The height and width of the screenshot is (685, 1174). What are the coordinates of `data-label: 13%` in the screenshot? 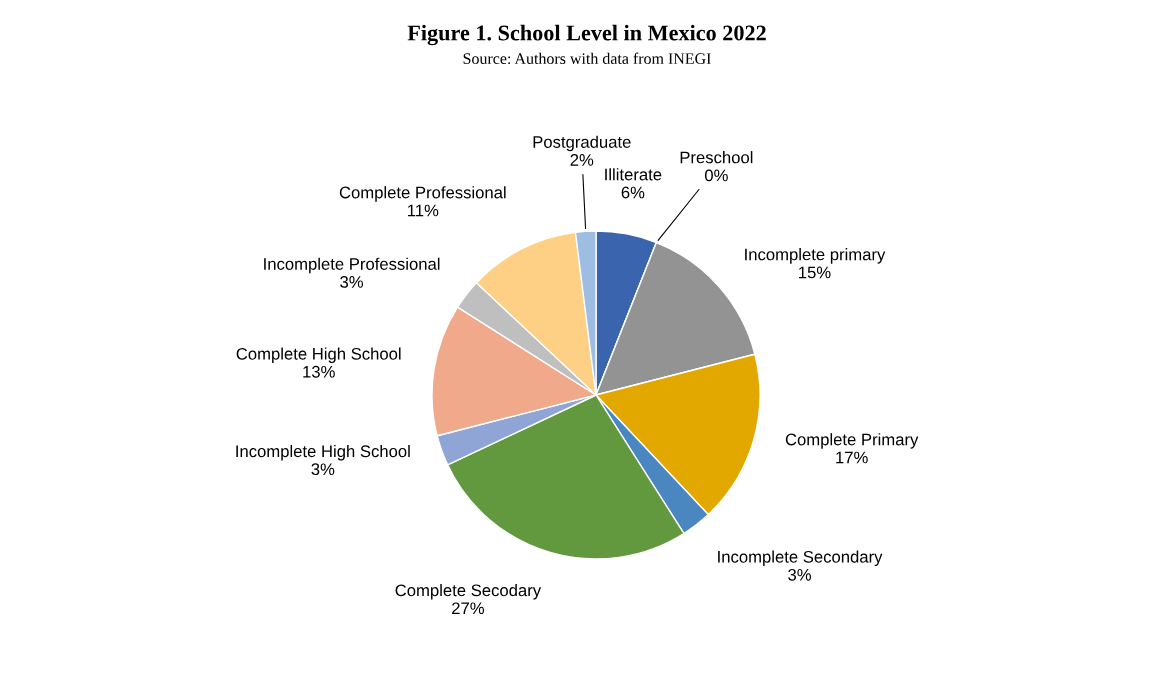 It's located at (319, 371).